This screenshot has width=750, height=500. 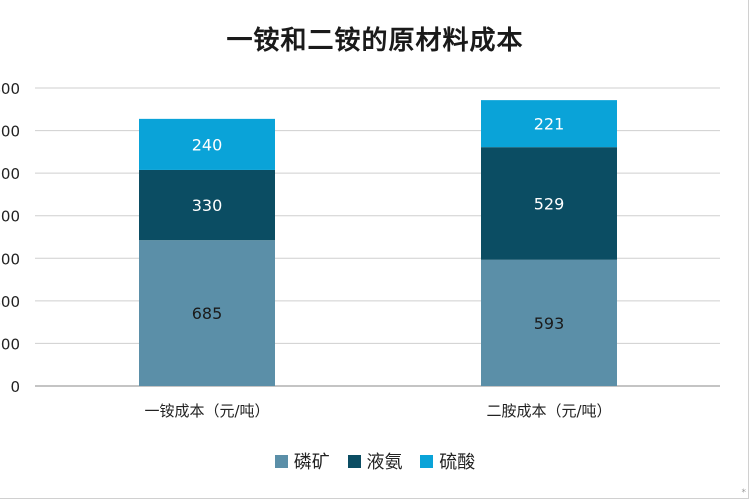 I want to click on data-label: 685, so click(x=207, y=313).